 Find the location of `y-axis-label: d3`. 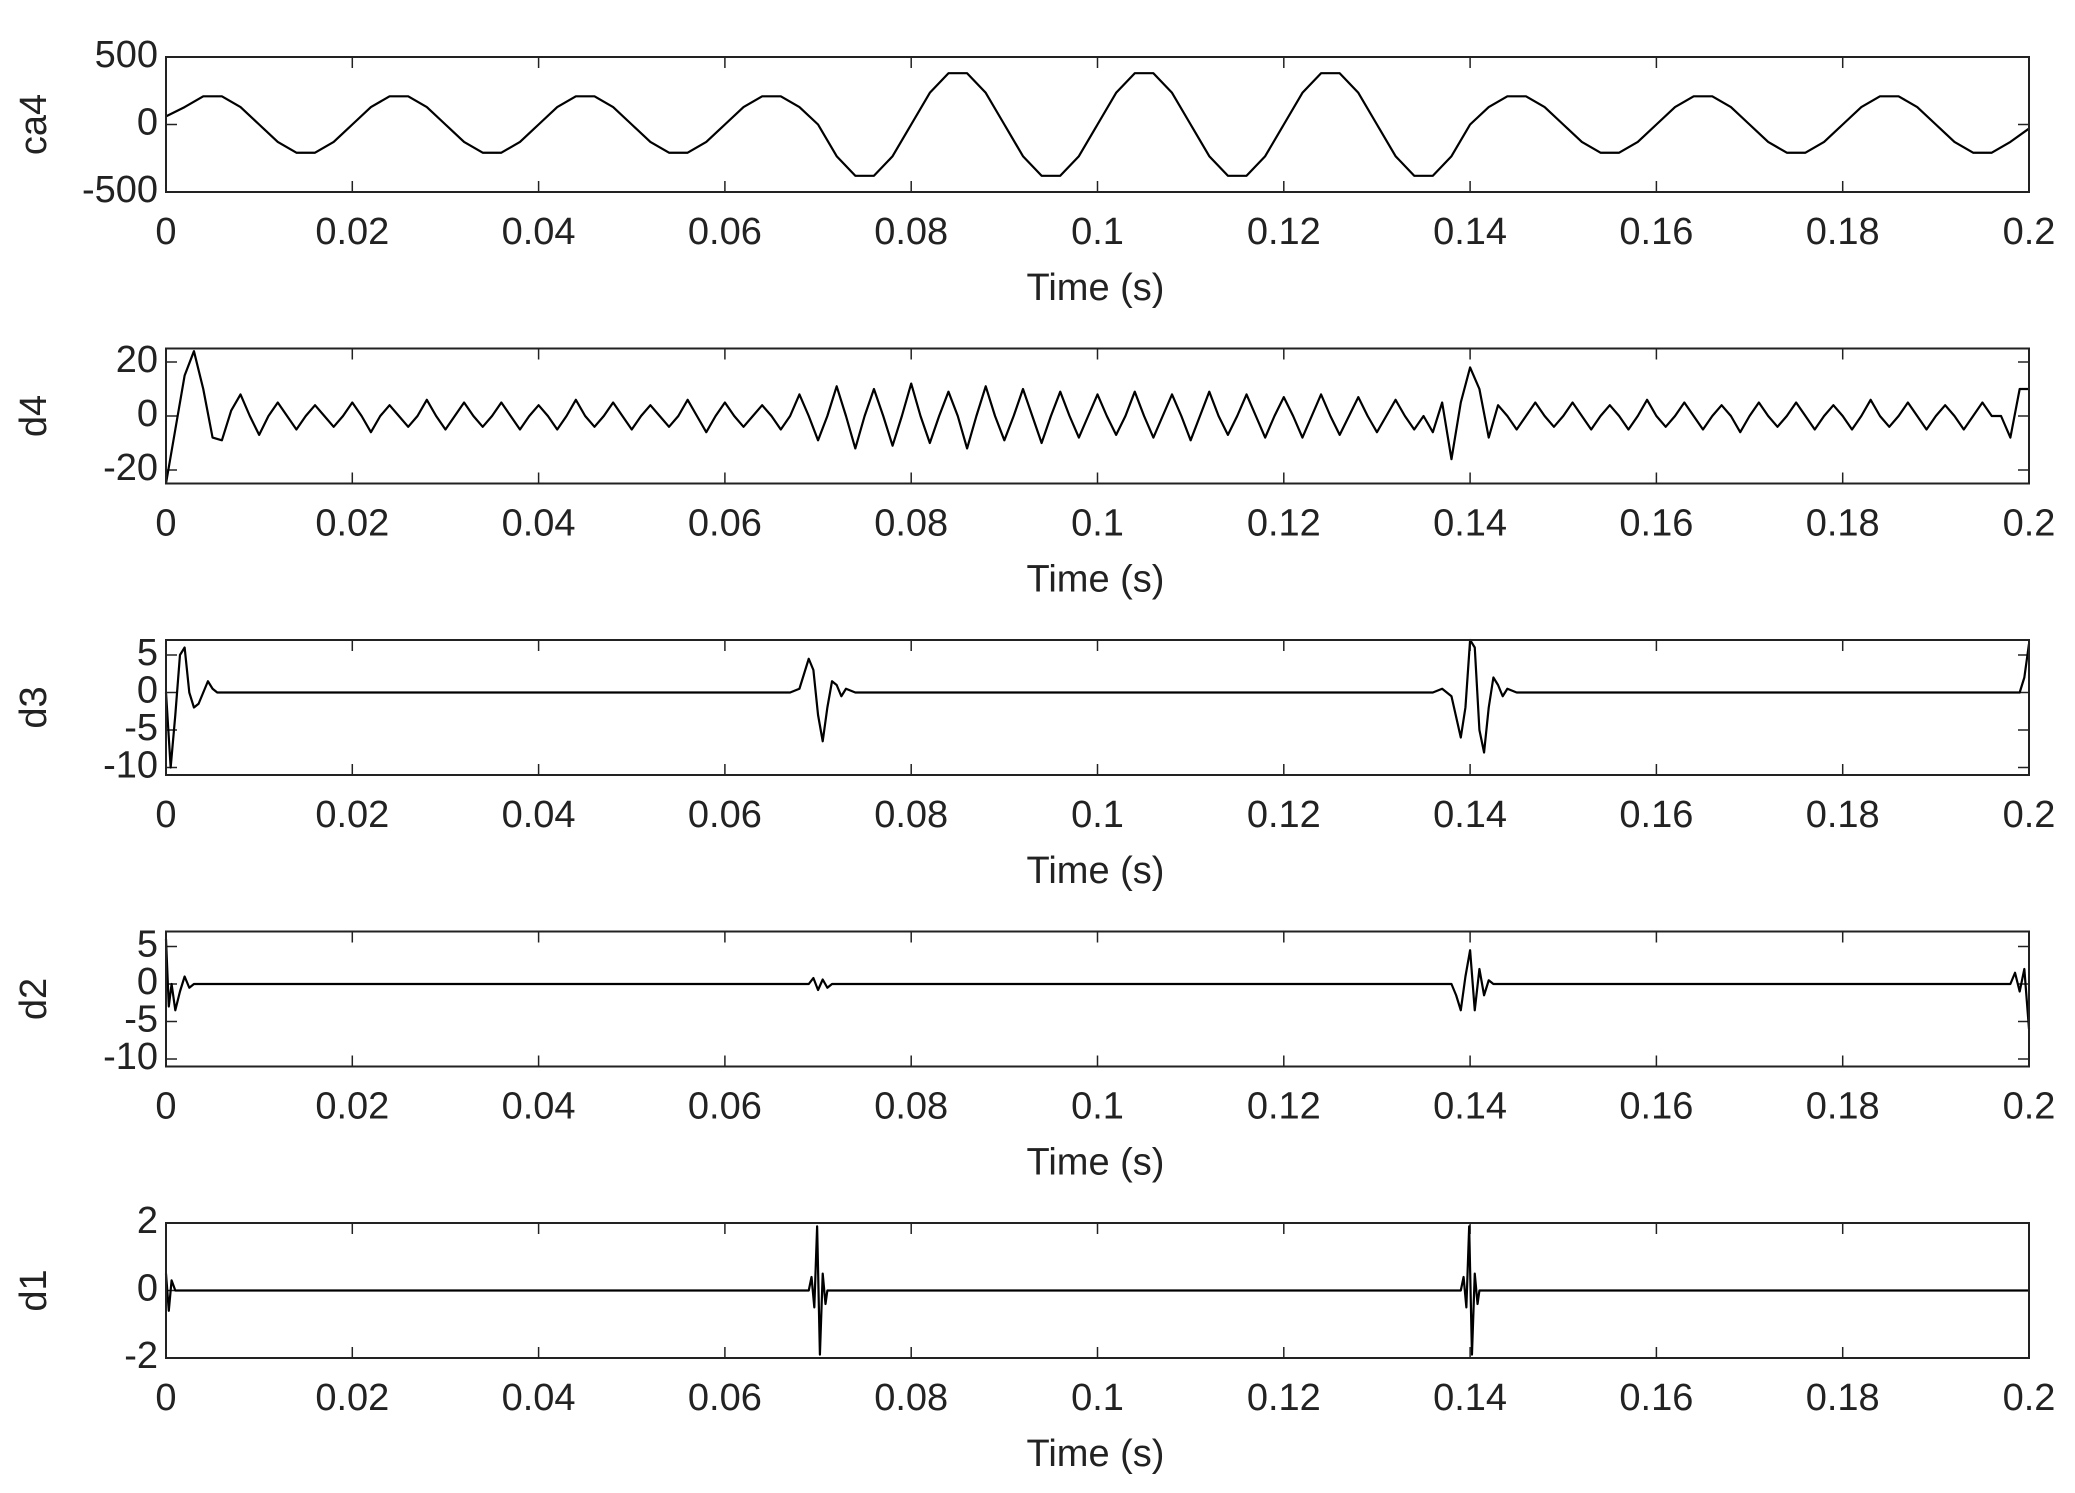

y-axis-label: d3 is located at coordinates (34, 707).